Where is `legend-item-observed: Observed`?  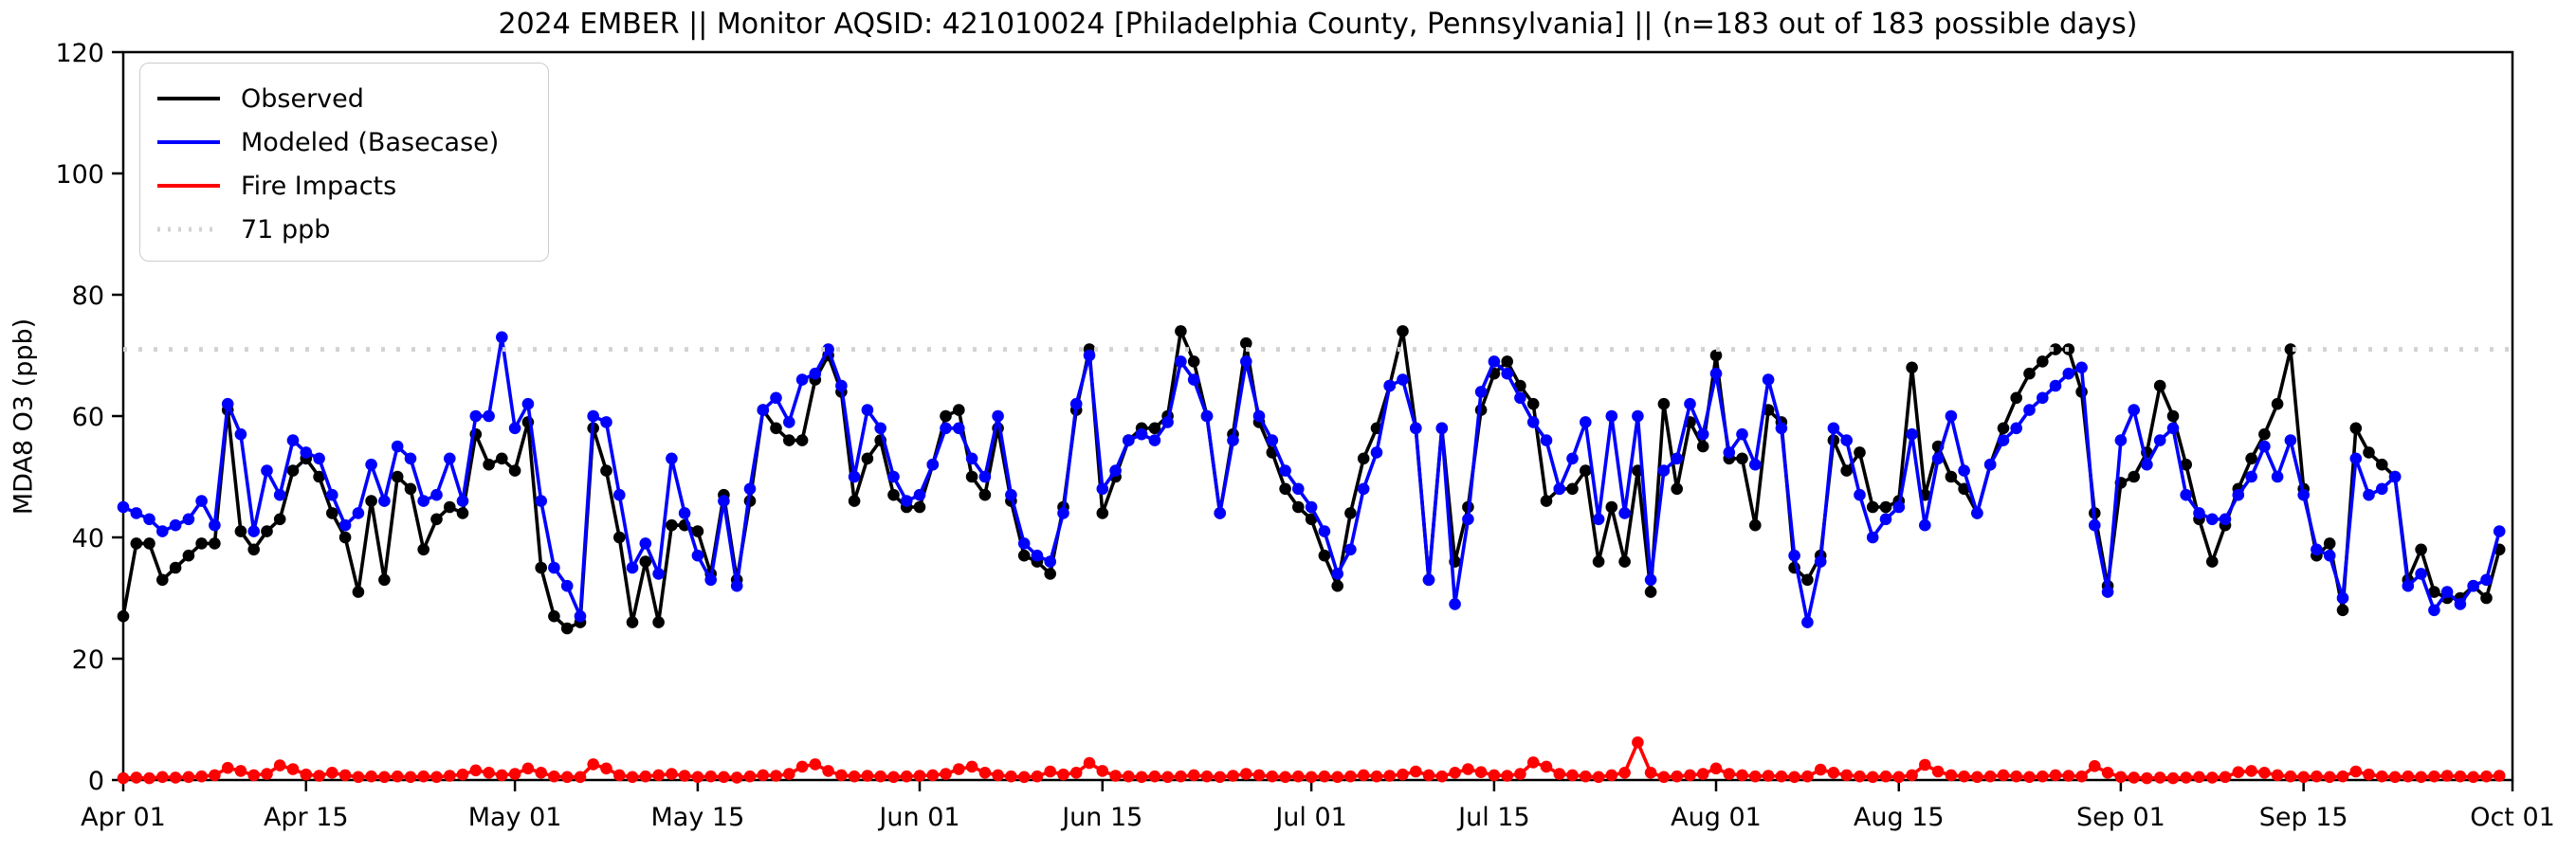 legend-item-observed: Observed is located at coordinates (344, 98).